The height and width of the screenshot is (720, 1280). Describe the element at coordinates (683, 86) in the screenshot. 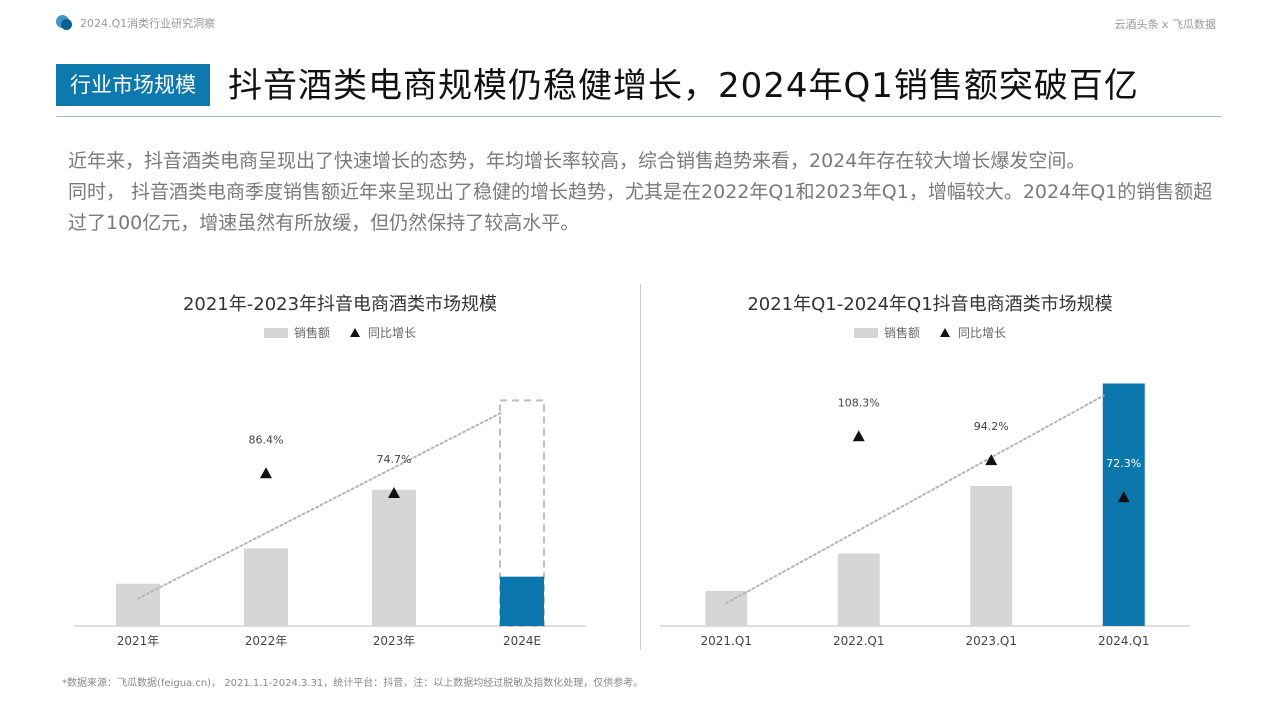

I see `page-title: 抖音酒类电商规模仍稳健增长，2024年Q1销售额突破百亿` at that location.